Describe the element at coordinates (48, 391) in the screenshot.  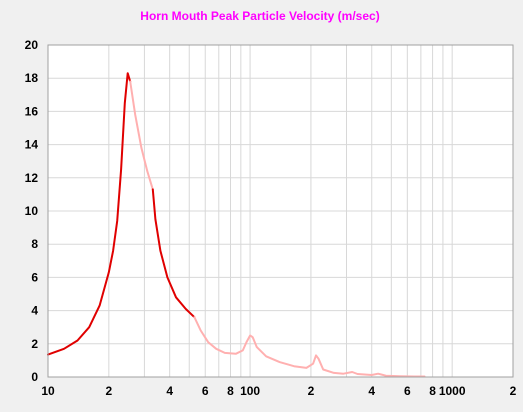
I see `x-tick-label: 10` at that location.